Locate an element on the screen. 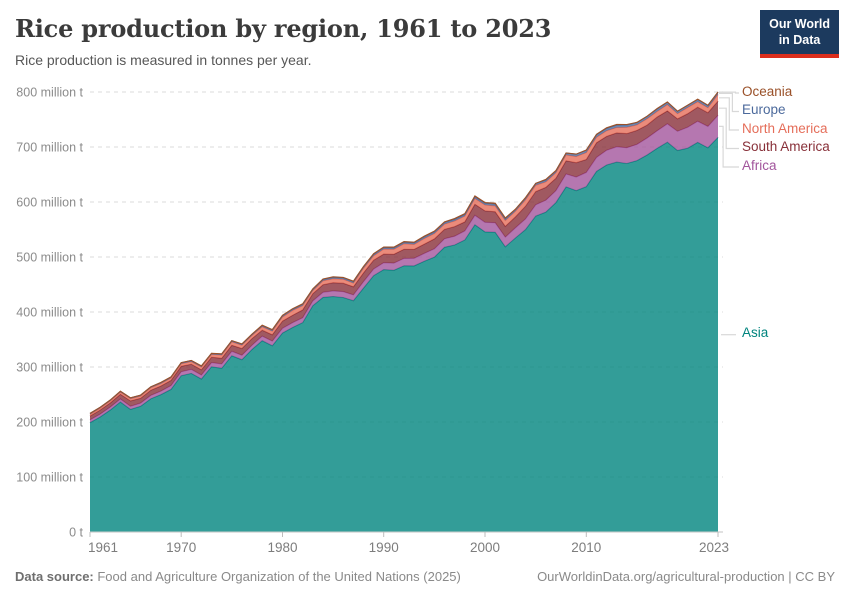 The width and height of the screenshot is (850, 600). x-axis: 1961 1970 1980 1990 2000 2010 2023 is located at coordinates (408, 543).